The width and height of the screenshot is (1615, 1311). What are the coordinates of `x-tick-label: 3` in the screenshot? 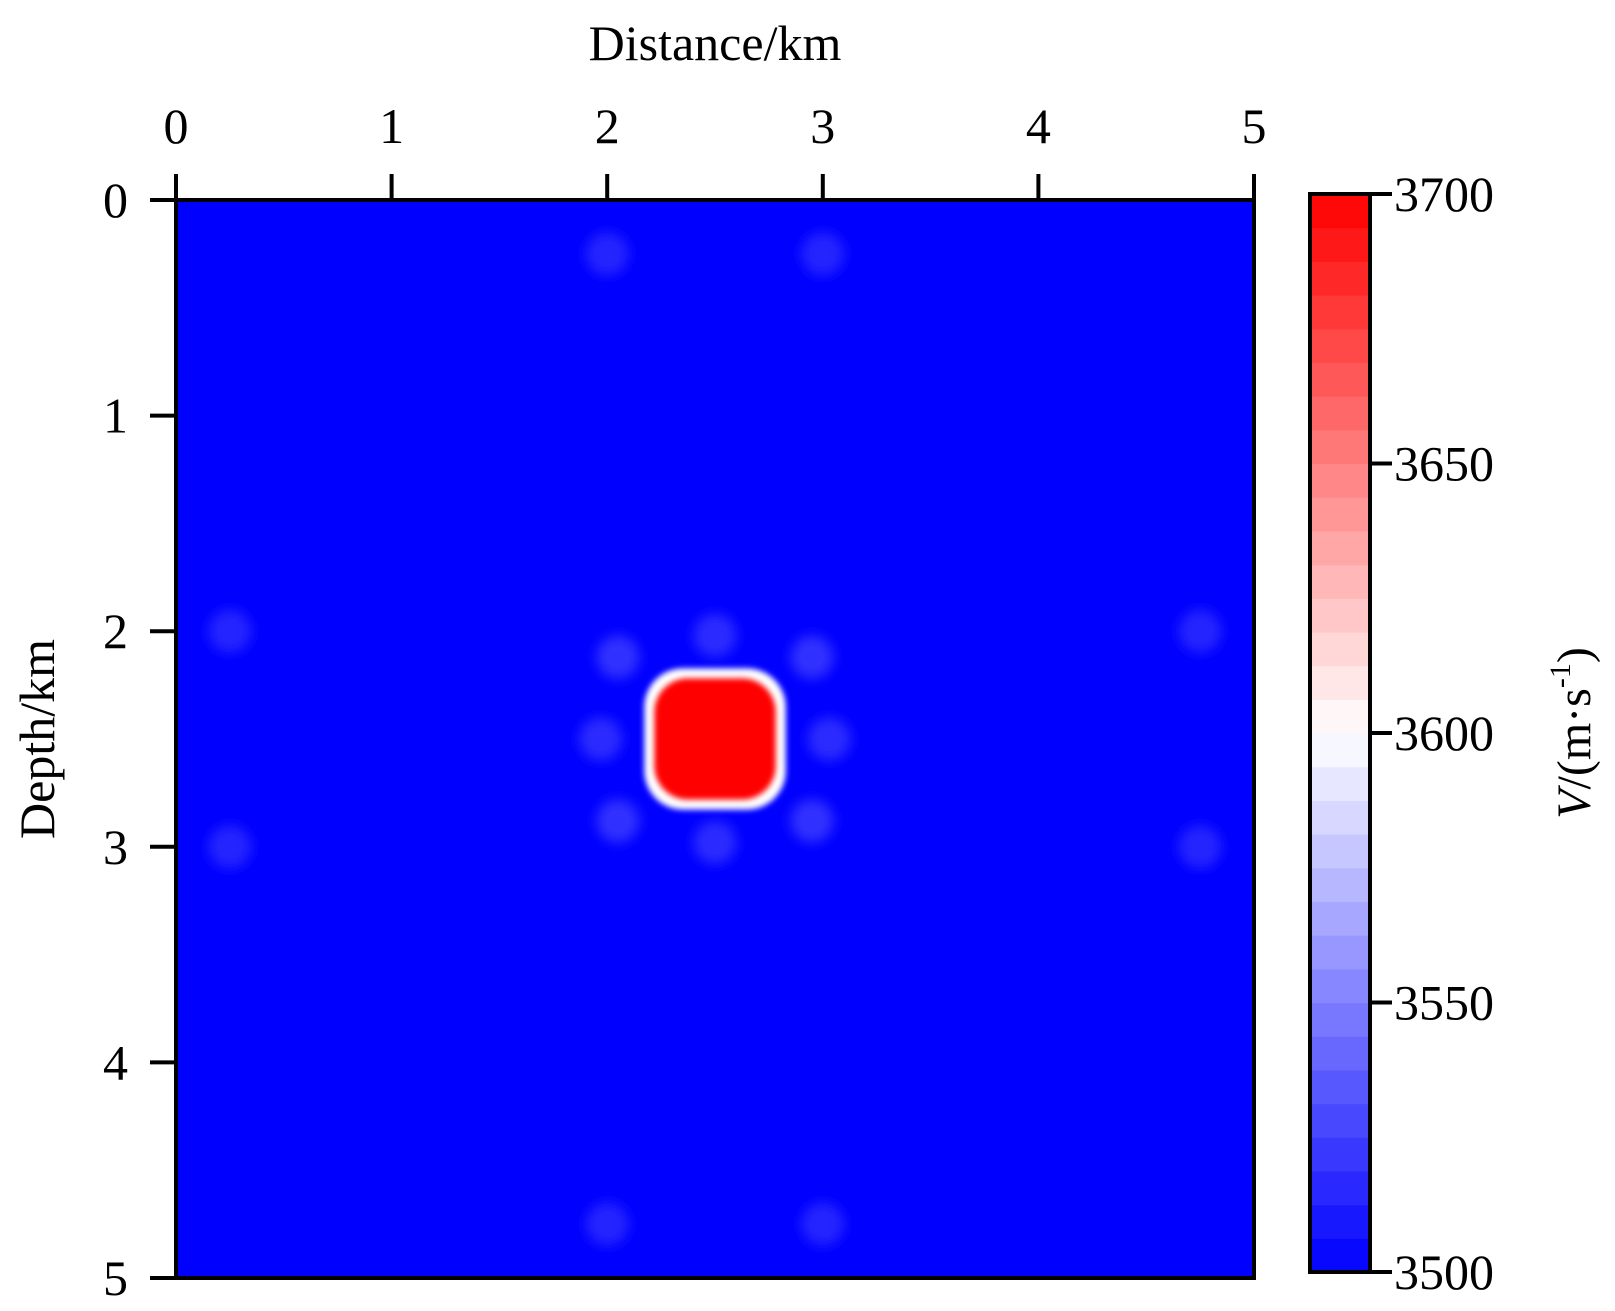 It's located at (822, 126).